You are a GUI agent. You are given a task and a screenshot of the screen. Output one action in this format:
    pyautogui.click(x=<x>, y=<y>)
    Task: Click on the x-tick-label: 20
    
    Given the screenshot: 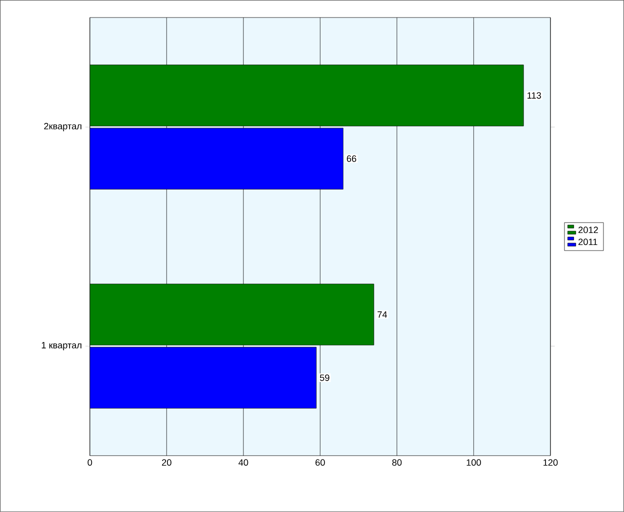 What is the action you would take?
    pyautogui.click(x=167, y=462)
    